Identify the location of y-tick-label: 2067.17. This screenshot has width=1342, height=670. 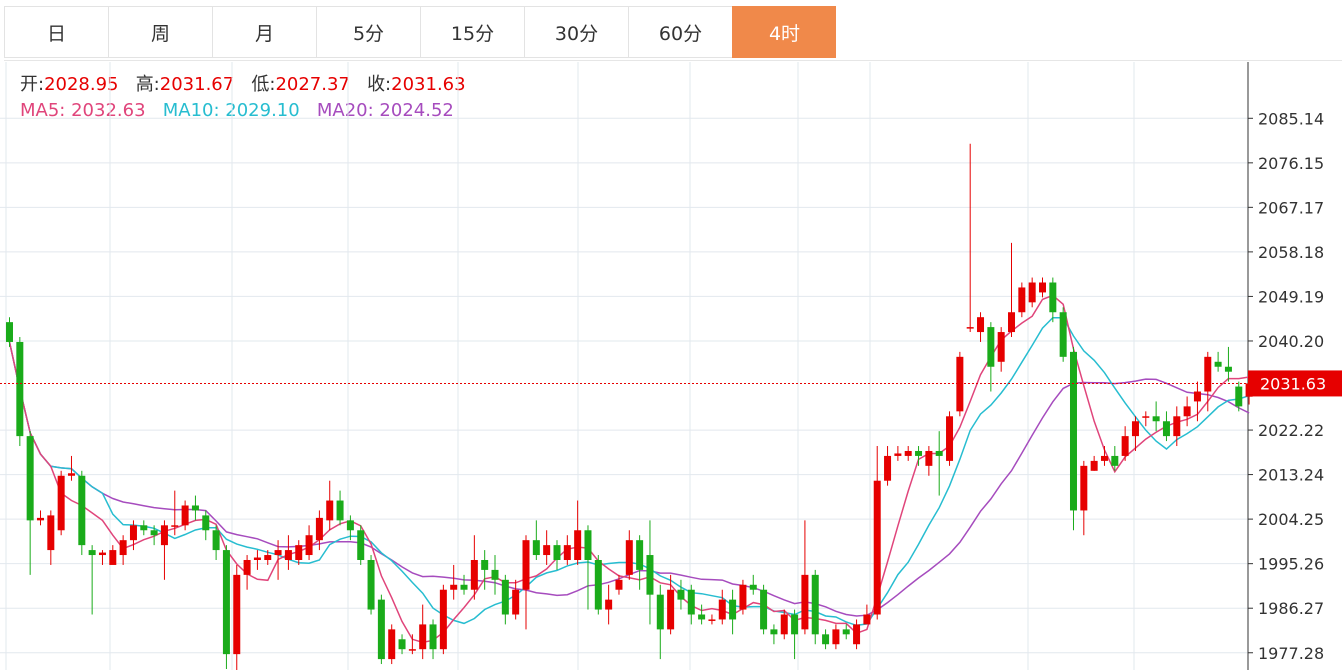
(1291, 207).